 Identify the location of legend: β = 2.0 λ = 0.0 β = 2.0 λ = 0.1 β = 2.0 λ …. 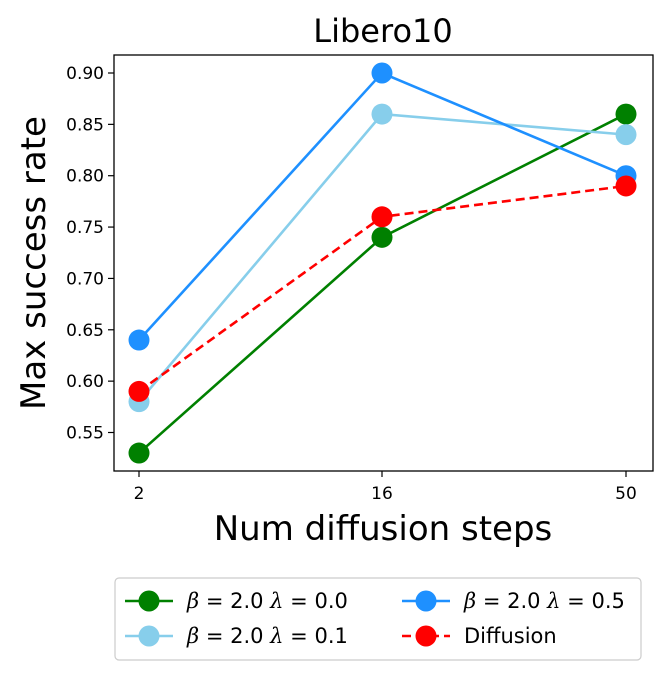
(378, 619).